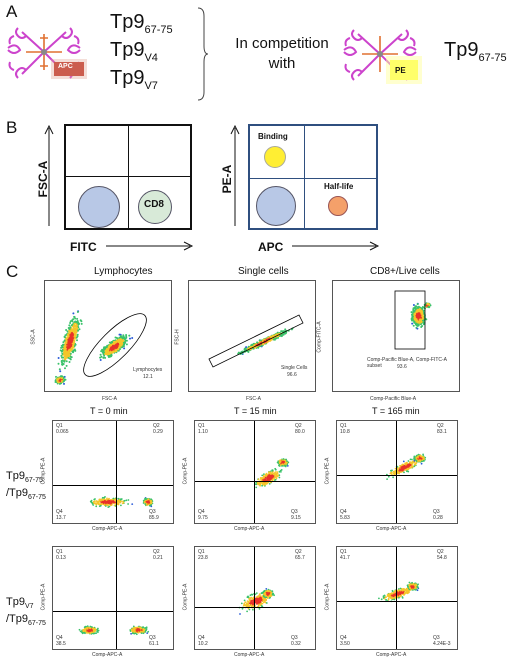 This screenshot has height=670, width=520. I want to click on apc-cell-population-icon, so click(276, 206).